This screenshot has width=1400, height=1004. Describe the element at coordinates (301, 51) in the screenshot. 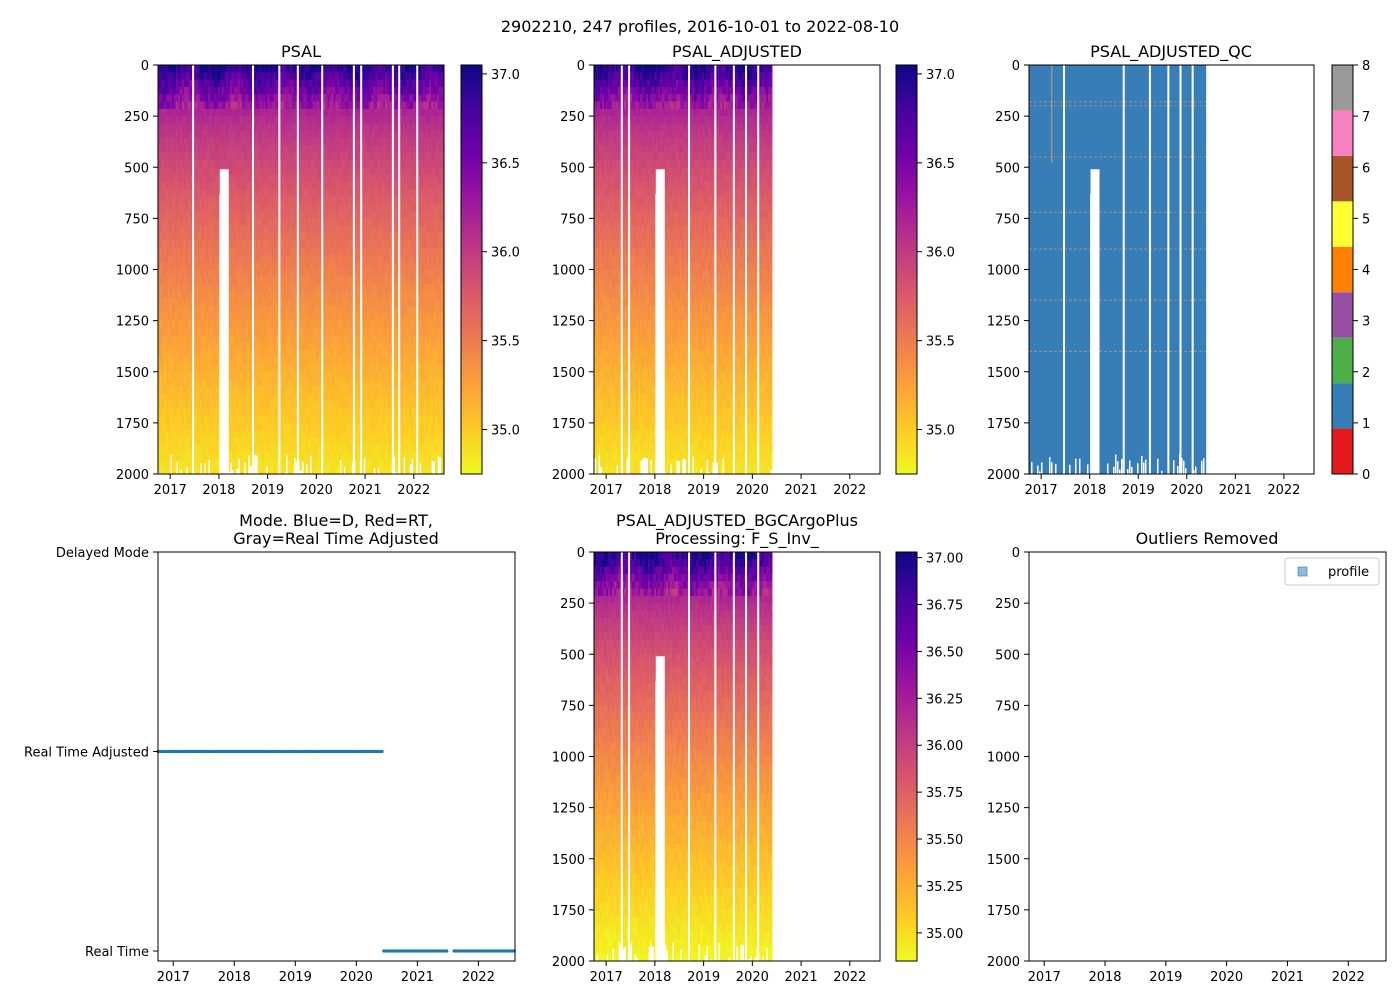

I see `psal-title: PSAL` at that location.